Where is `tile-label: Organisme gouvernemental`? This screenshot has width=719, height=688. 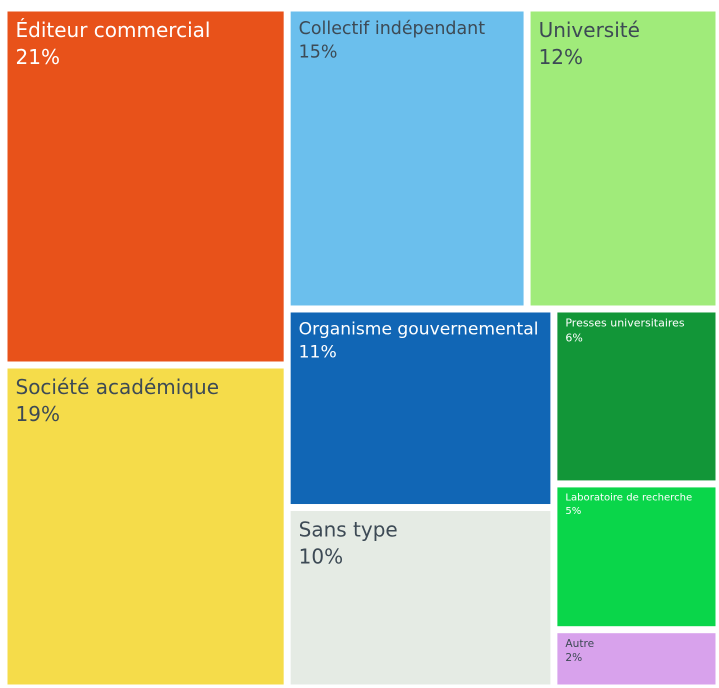
tile-label: Organisme gouvernemental is located at coordinates (419, 330).